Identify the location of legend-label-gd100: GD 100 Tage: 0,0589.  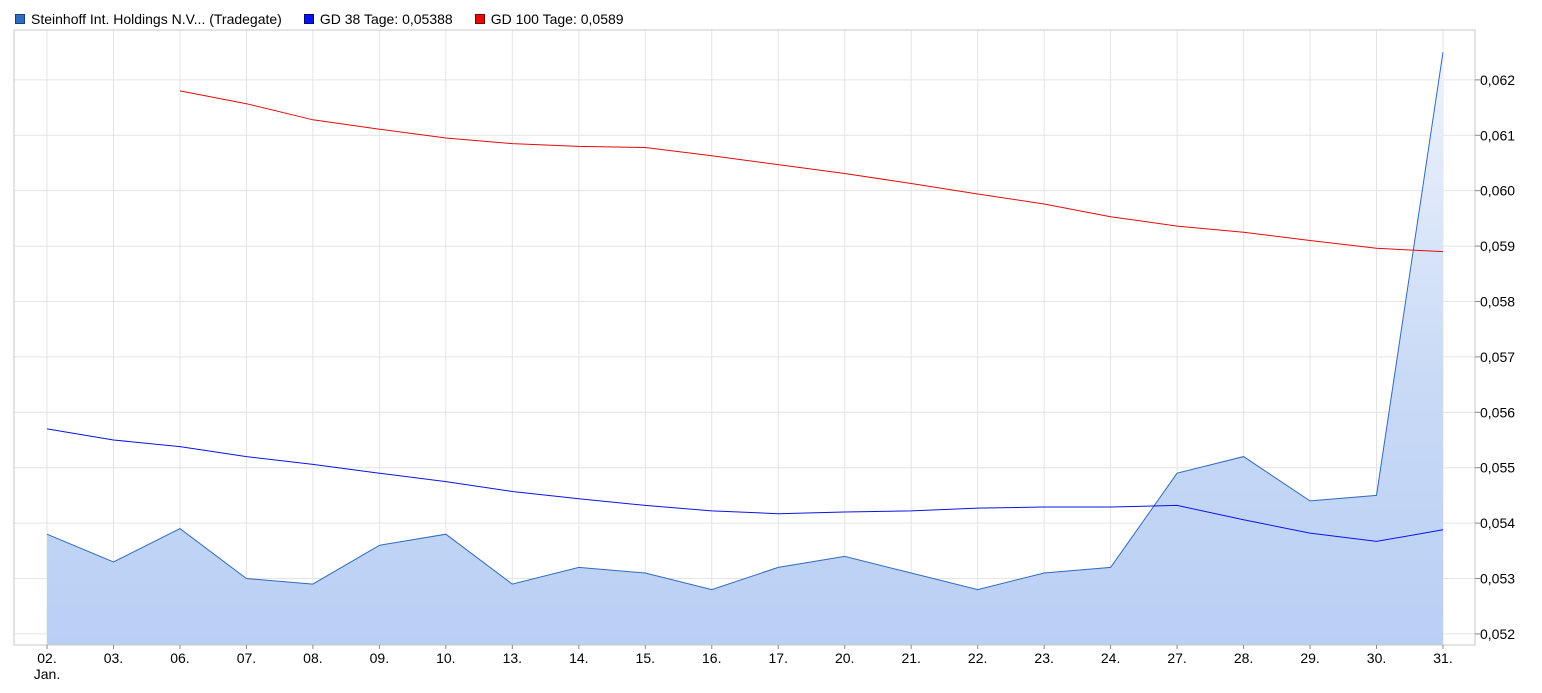
(557, 19).